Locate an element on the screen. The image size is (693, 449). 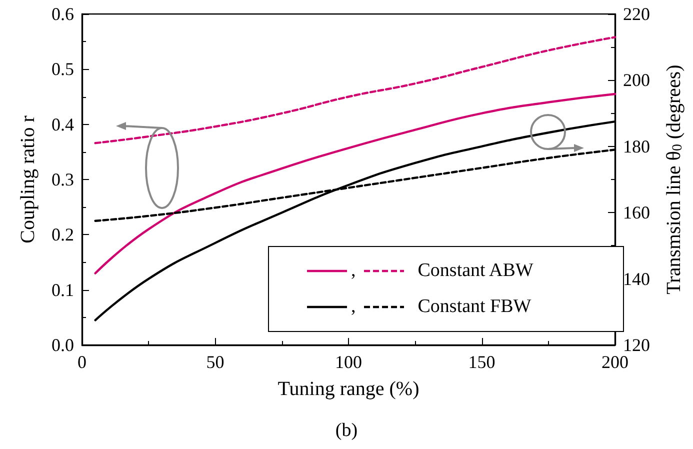
y-tick-label: 0.4 is located at coordinates (63, 124).